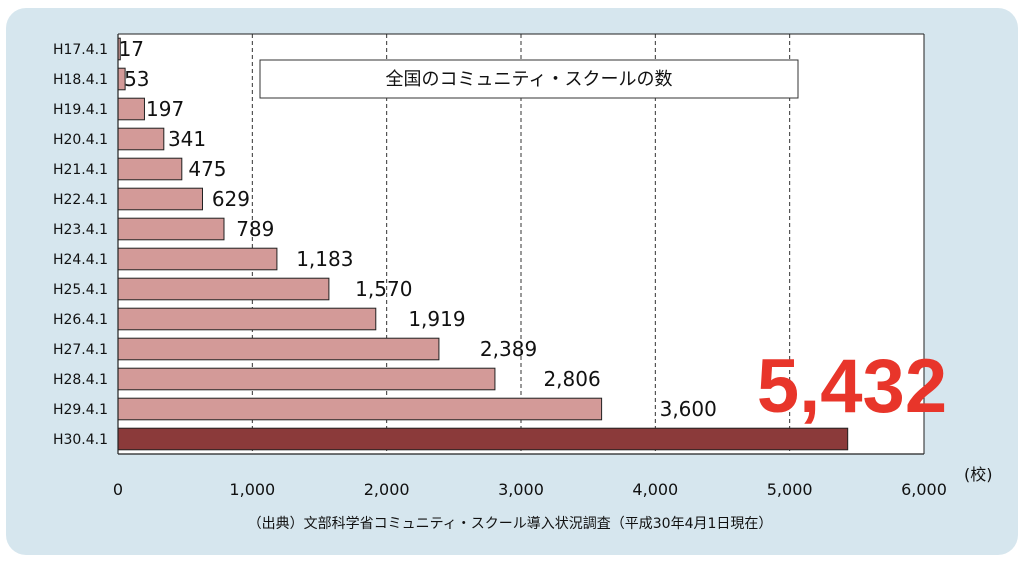 This screenshot has width=1024, height=563. I want to click on chart-title-box, so click(529, 79).